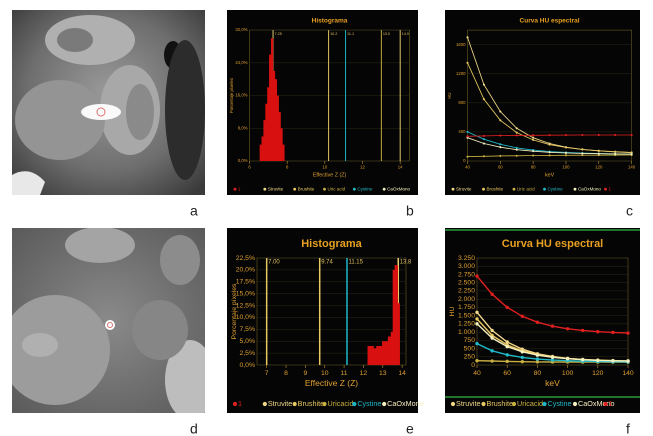 This screenshot has width=653, height=436. What do you see at coordinates (596, 403) in the screenshot?
I see `legend-label: CaOxMono` at bounding box center [596, 403].